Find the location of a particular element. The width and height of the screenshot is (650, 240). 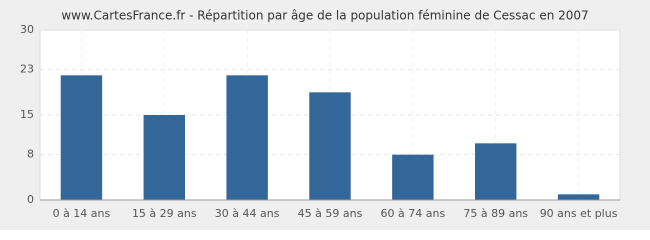

x-tick-label: 60 à 74 ans is located at coordinates (413, 213).